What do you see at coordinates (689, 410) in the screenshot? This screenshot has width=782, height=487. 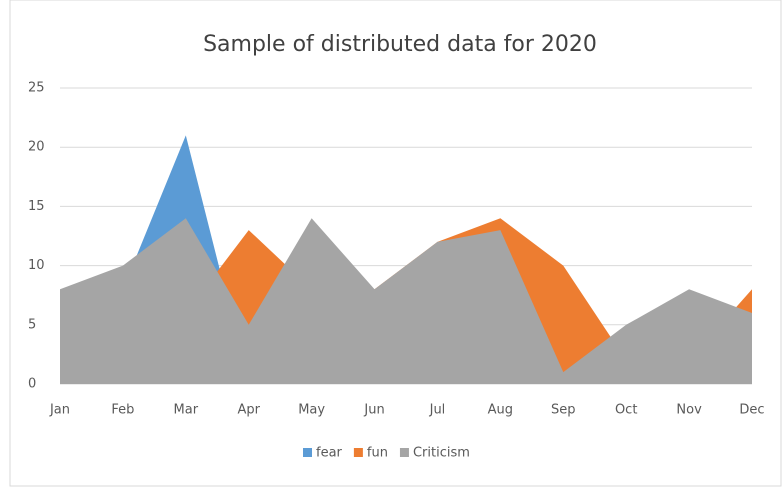 I see `x-tick-label: Nov` at bounding box center [689, 410].